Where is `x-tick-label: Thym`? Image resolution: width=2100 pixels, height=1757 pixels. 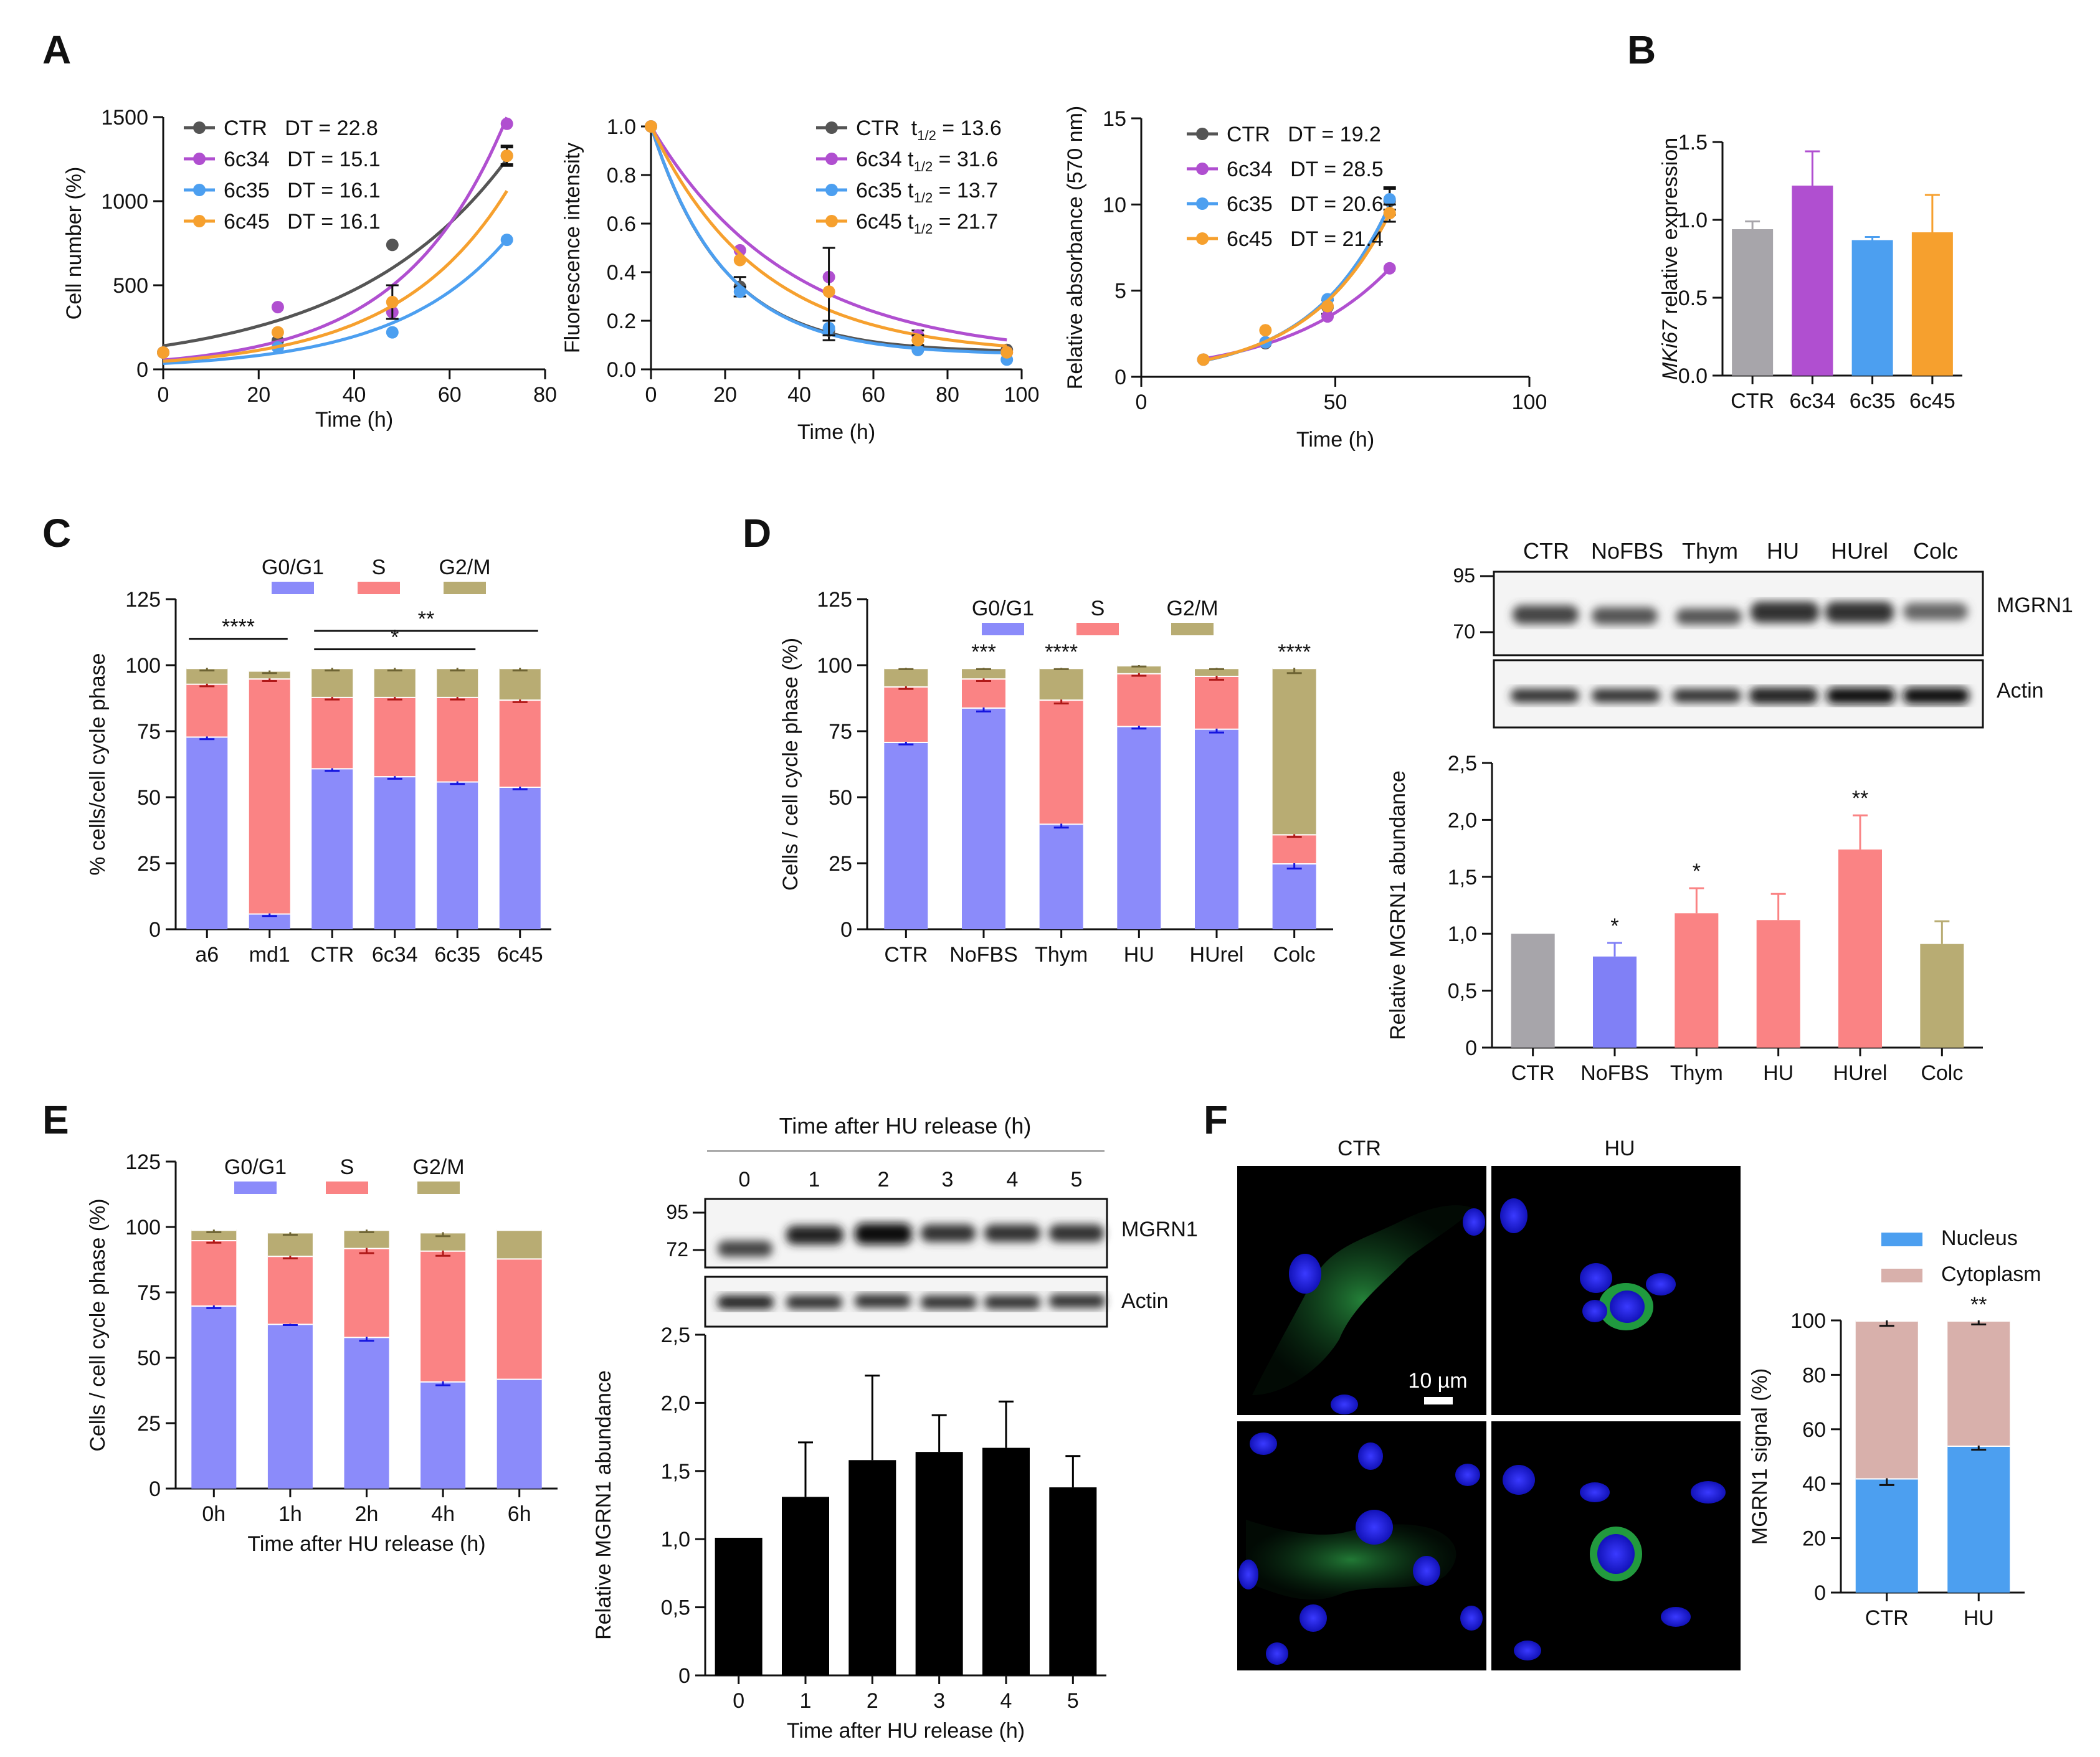 x-tick-label: Thym is located at coordinates (1061, 955).